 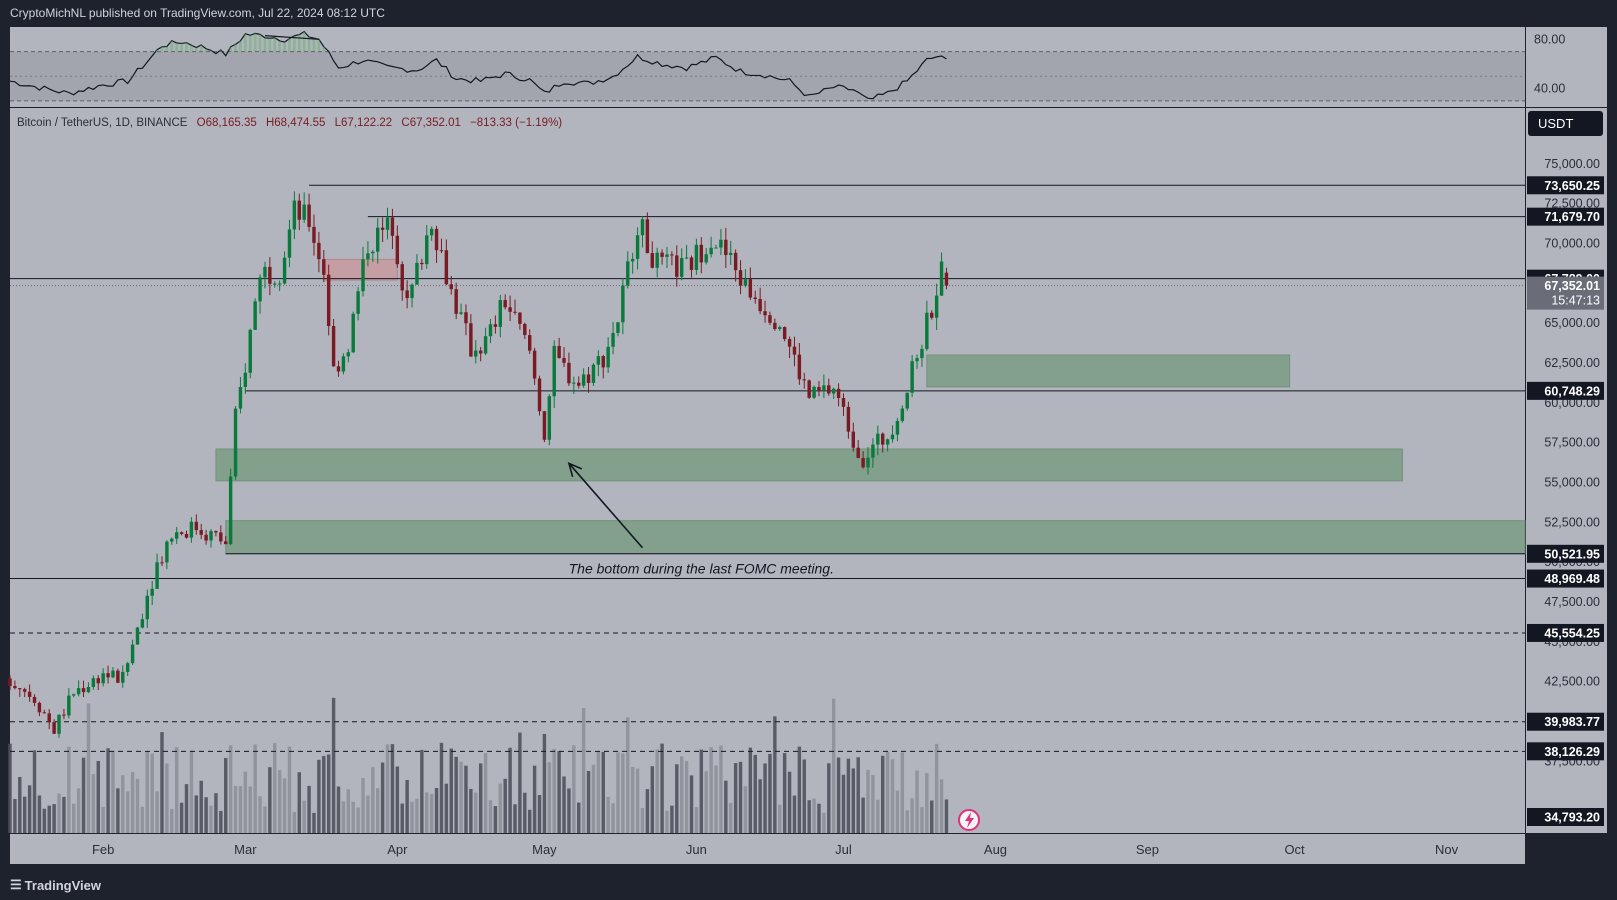 What do you see at coordinates (995, 849) in the screenshot?
I see `time-tick-label: Aug` at bounding box center [995, 849].